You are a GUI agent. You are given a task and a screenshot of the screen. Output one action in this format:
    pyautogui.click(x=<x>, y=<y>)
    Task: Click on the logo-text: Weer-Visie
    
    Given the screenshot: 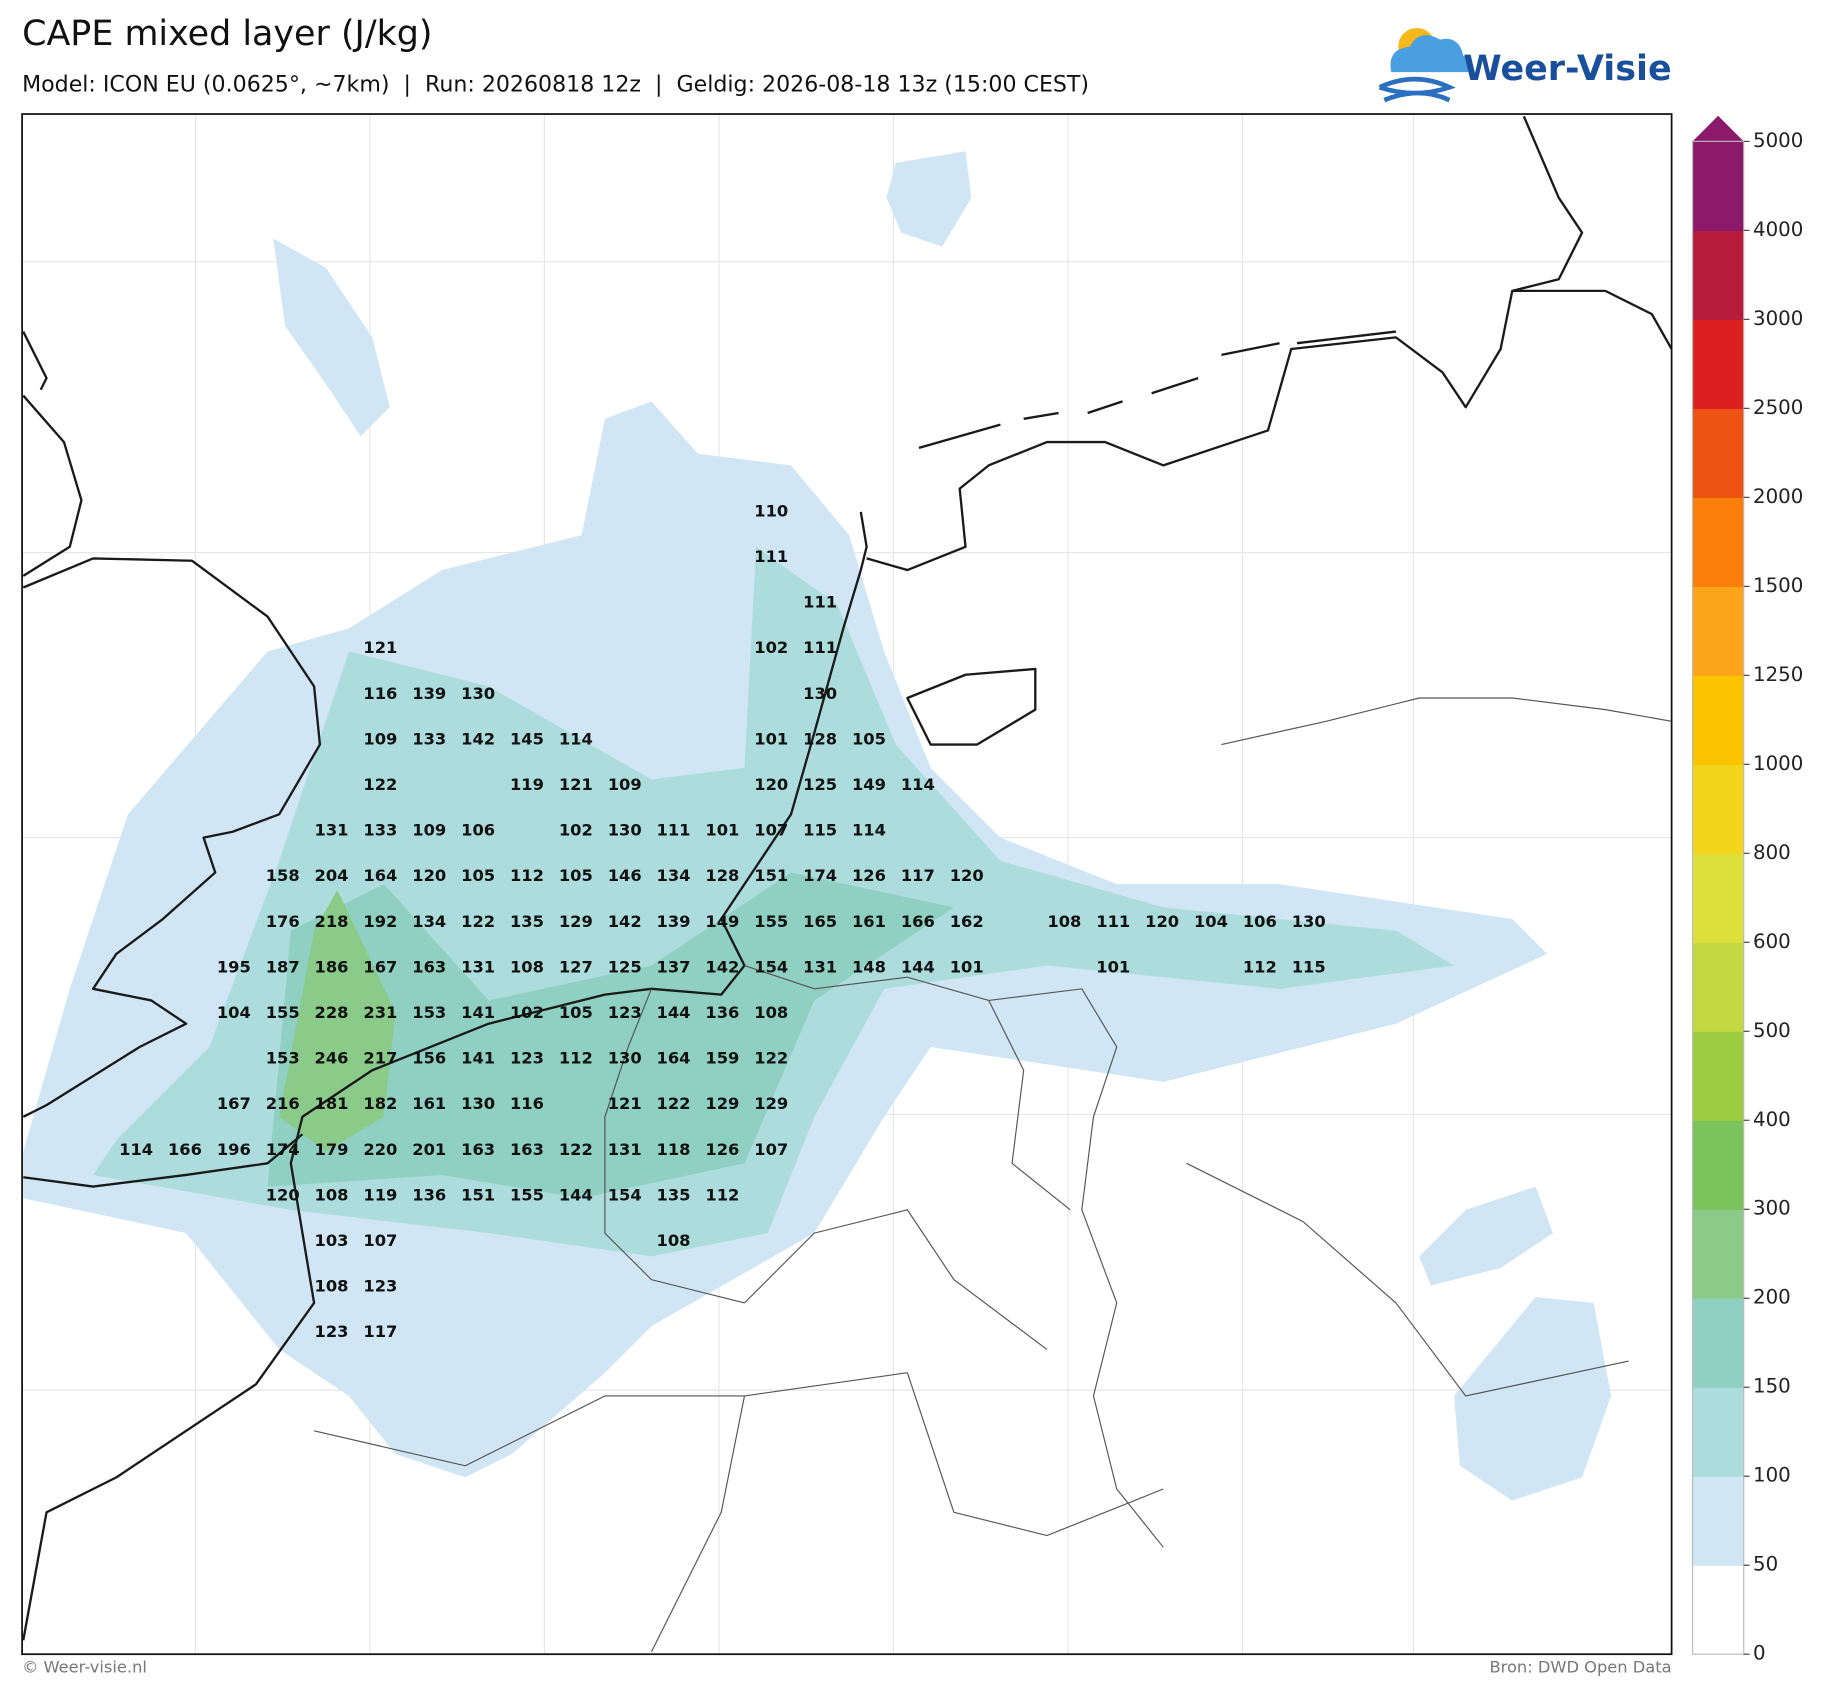 What is the action you would take?
    pyautogui.click(x=1567, y=69)
    